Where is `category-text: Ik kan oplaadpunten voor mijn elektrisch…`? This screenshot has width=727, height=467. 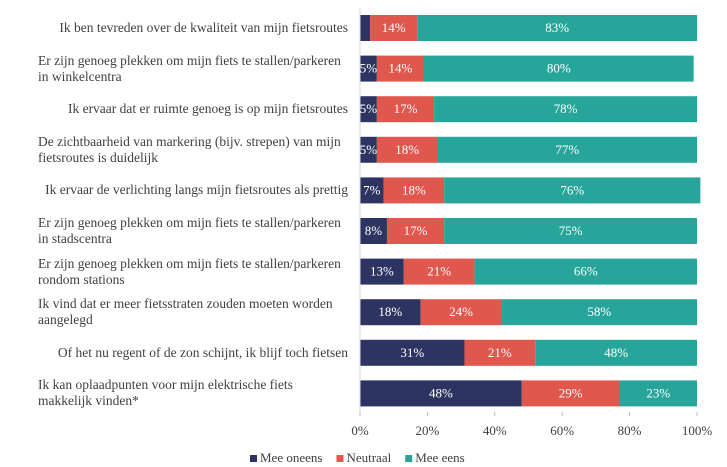 category-text: Ik kan oplaadpunten voor mijn elektrisch… is located at coordinates (165, 393).